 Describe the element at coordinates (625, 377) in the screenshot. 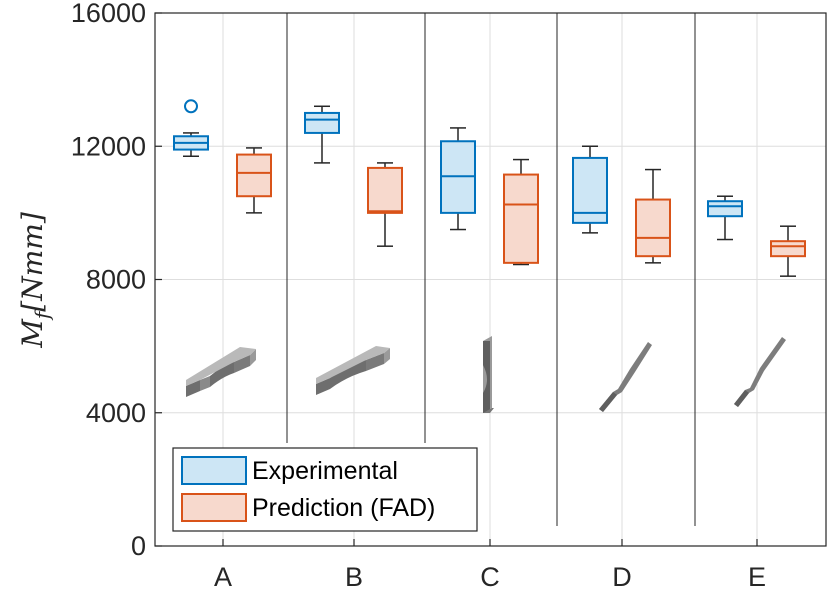

I see `specimen-d-icon` at that location.